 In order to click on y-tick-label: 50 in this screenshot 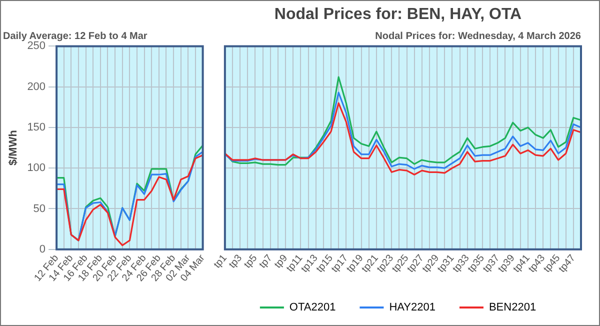, I will do `click(39, 208)`.